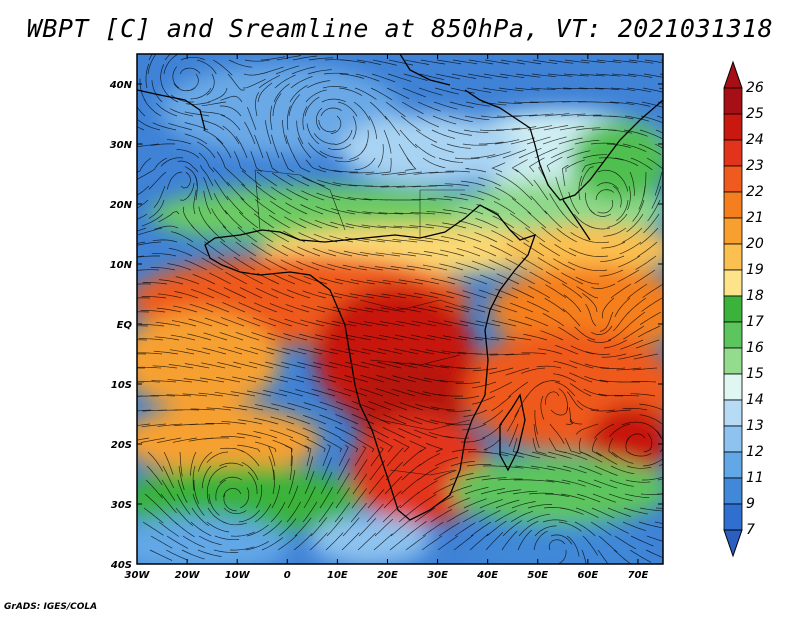 Image resolution: width=800 pixels, height=618 pixels. What do you see at coordinates (755, 114) in the screenshot?
I see `colorbar-label: 25` at bounding box center [755, 114].